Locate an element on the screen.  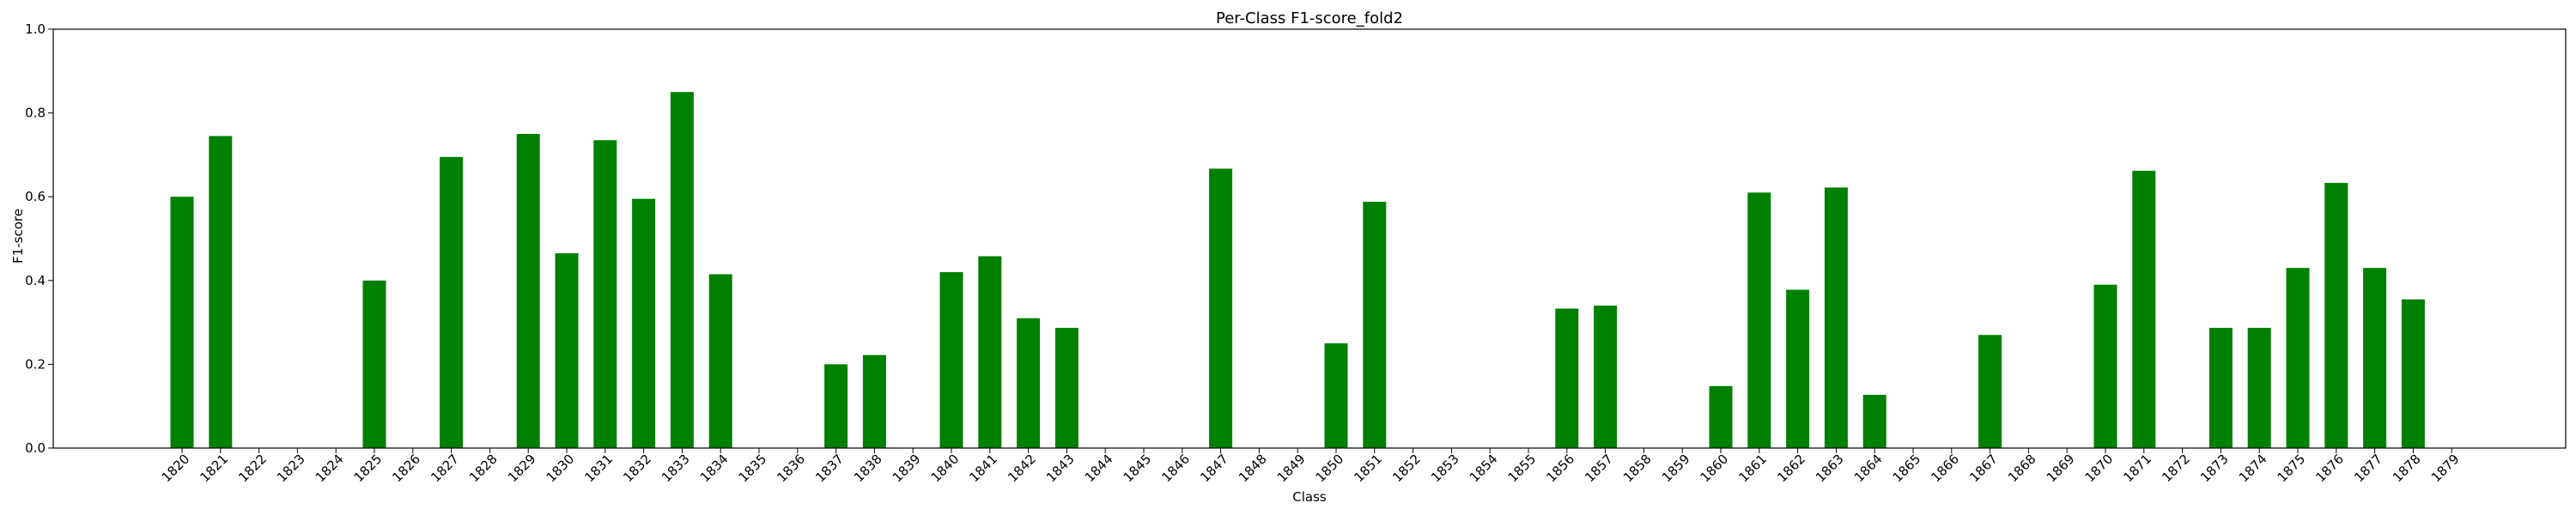
x-tick-label-1839: 1839 is located at coordinates (907, 468).